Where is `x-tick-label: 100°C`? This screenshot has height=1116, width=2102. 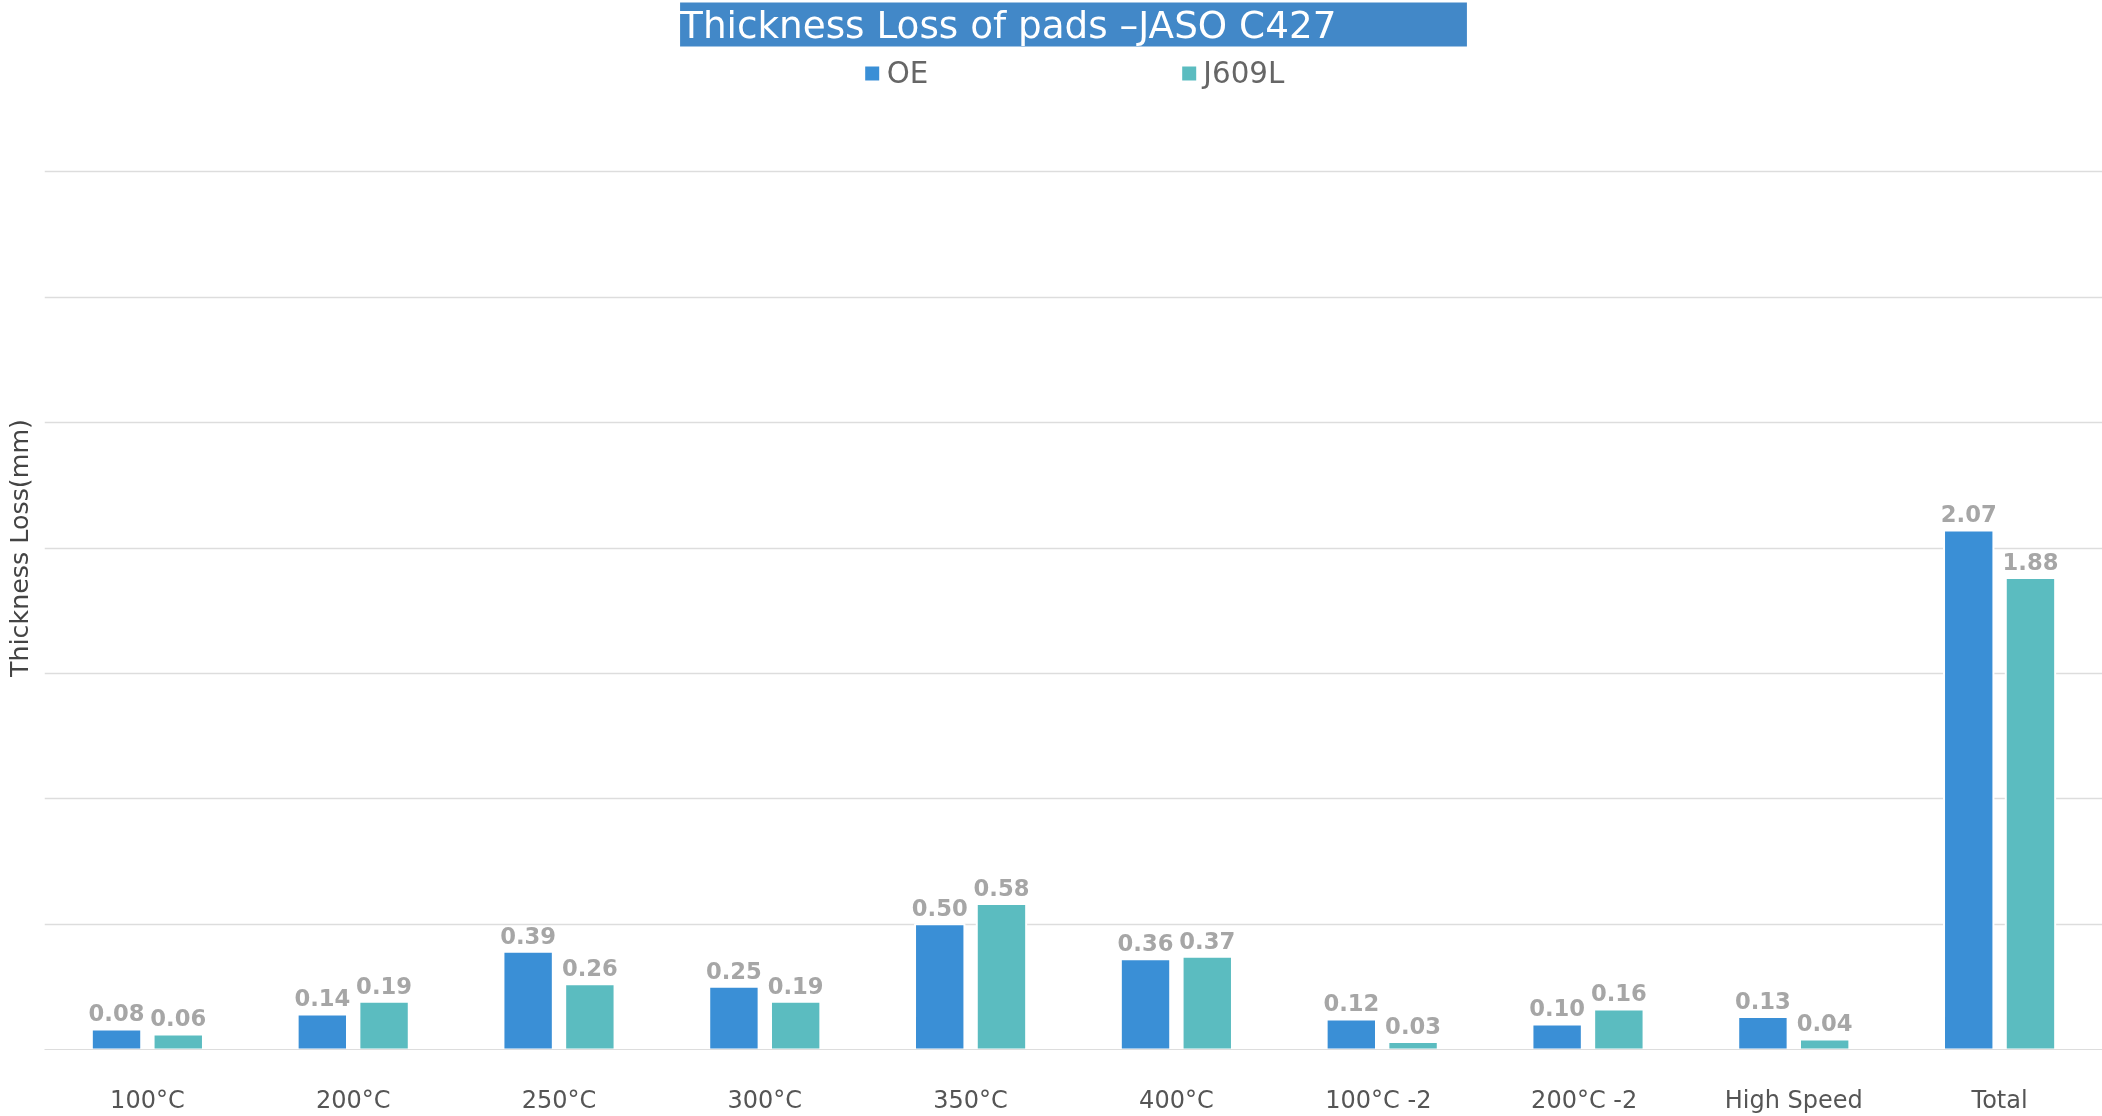 x-tick-label: 100°C is located at coordinates (147, 1099).